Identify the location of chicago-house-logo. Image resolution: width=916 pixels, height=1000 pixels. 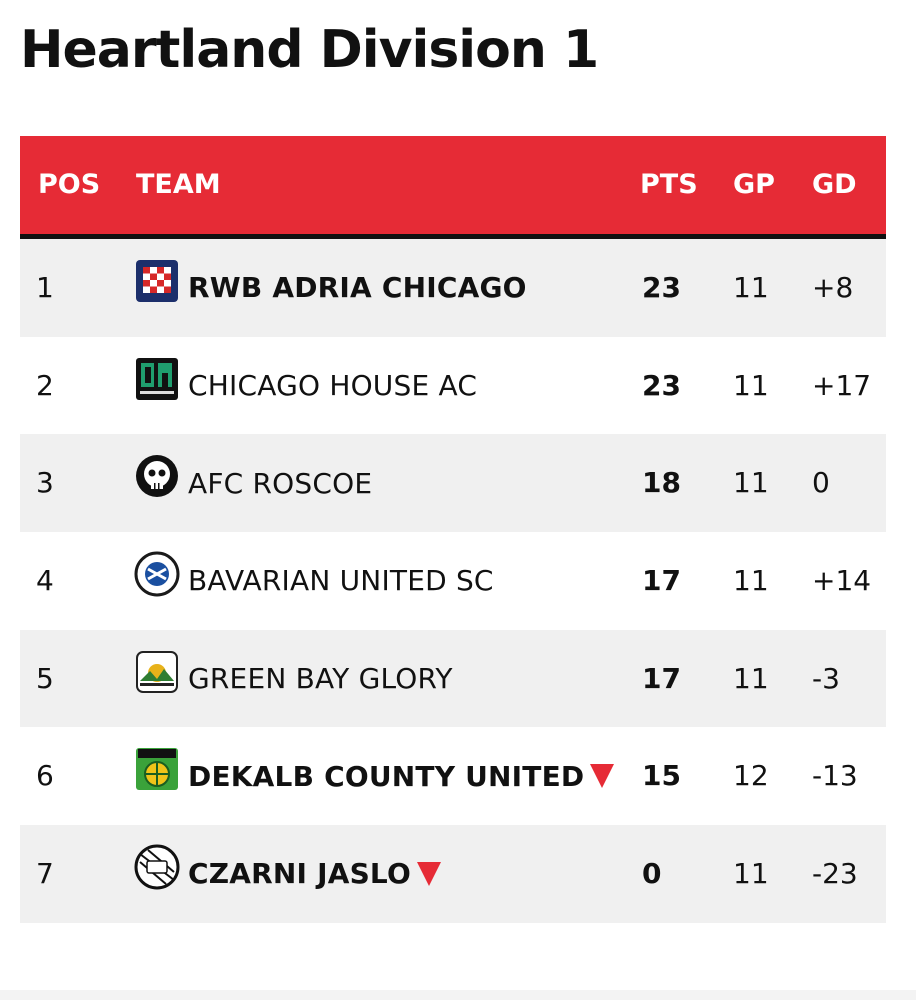
(157, 378).